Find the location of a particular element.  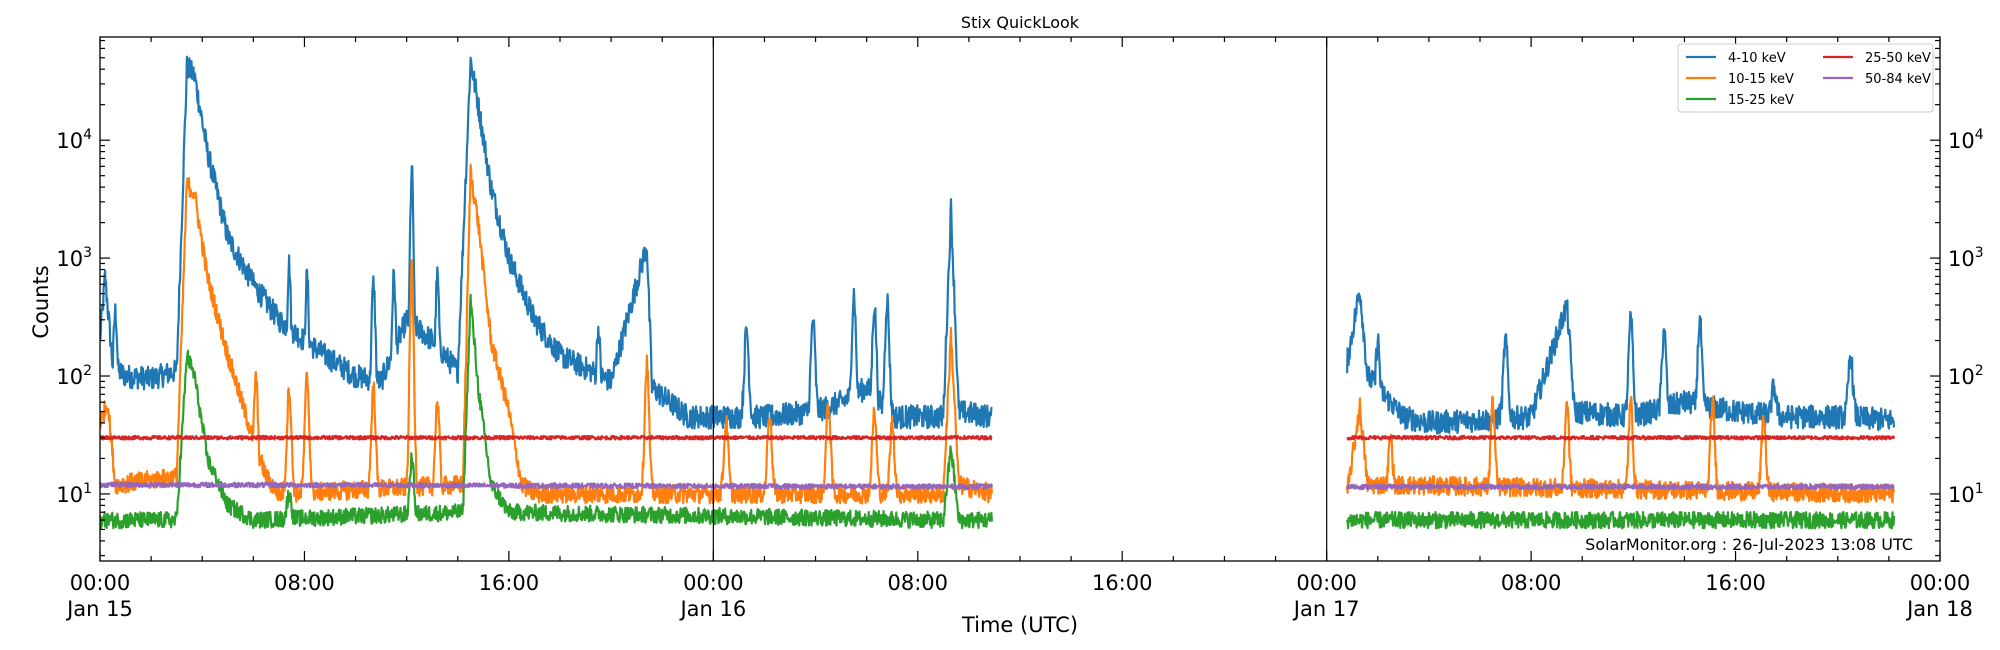

credit-text: SolarMonitor.org : 26-Jul-2023 13:08 UTC is located at coordinates (1749, 544).